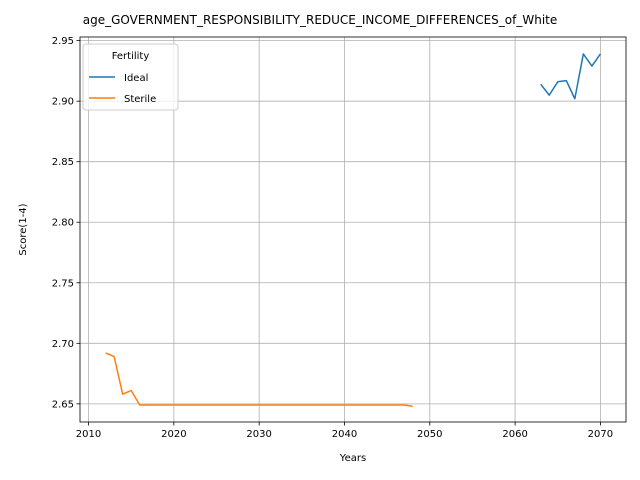 The height and width of the screenshot is (480, 640). Describe the element at coordinates (63, 162) in the screenshot. I see `y-tick-label: 2.85` at that location.